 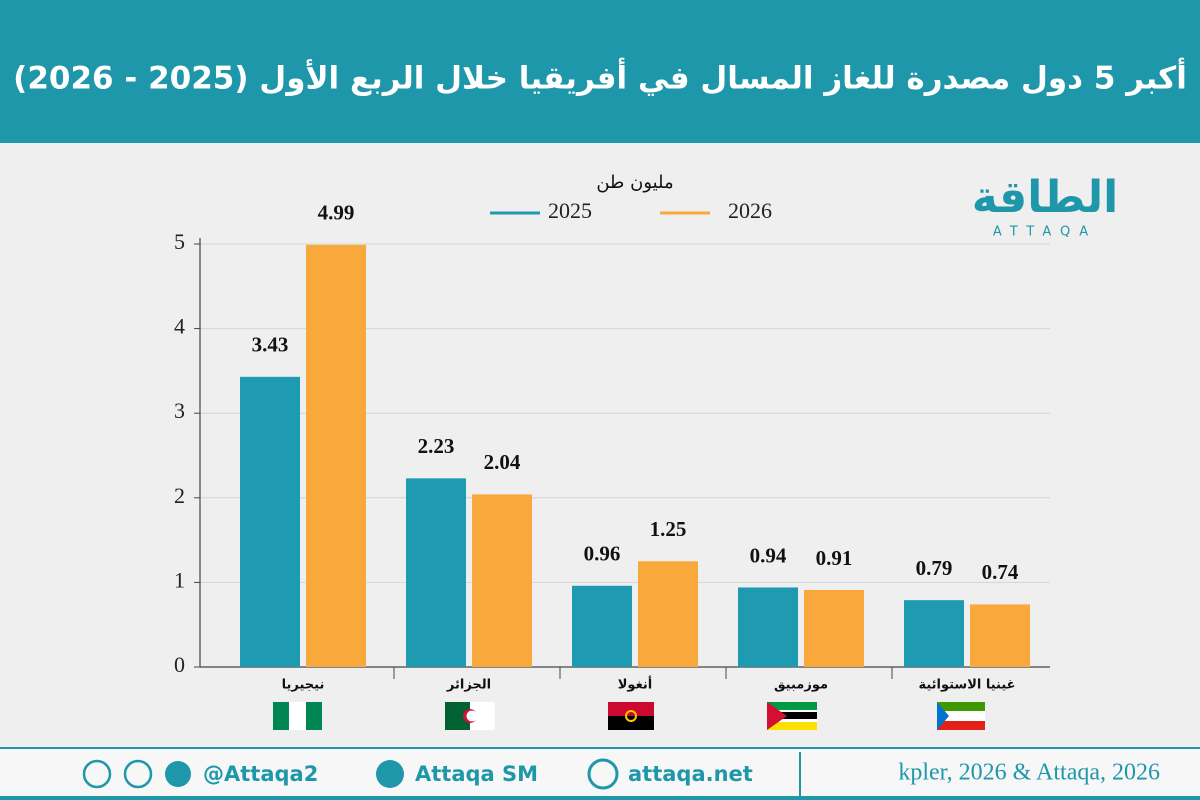 I want to click on footer-source: kpler, 2026 & Attaqa, 2026, so click(x=1029, y=773).